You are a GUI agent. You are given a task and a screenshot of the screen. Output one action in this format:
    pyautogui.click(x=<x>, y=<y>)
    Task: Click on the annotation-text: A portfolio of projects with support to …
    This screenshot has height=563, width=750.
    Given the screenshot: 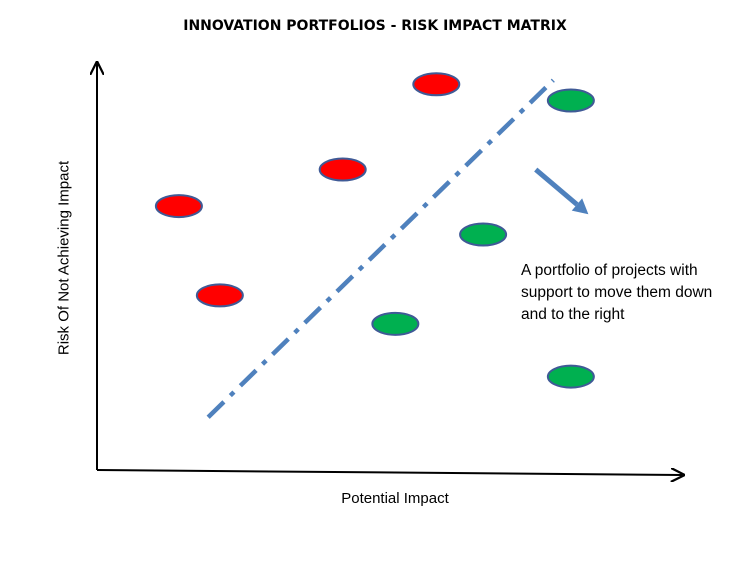 What is the action you would take?
    pyautogui.click(x=617, y=292)
    